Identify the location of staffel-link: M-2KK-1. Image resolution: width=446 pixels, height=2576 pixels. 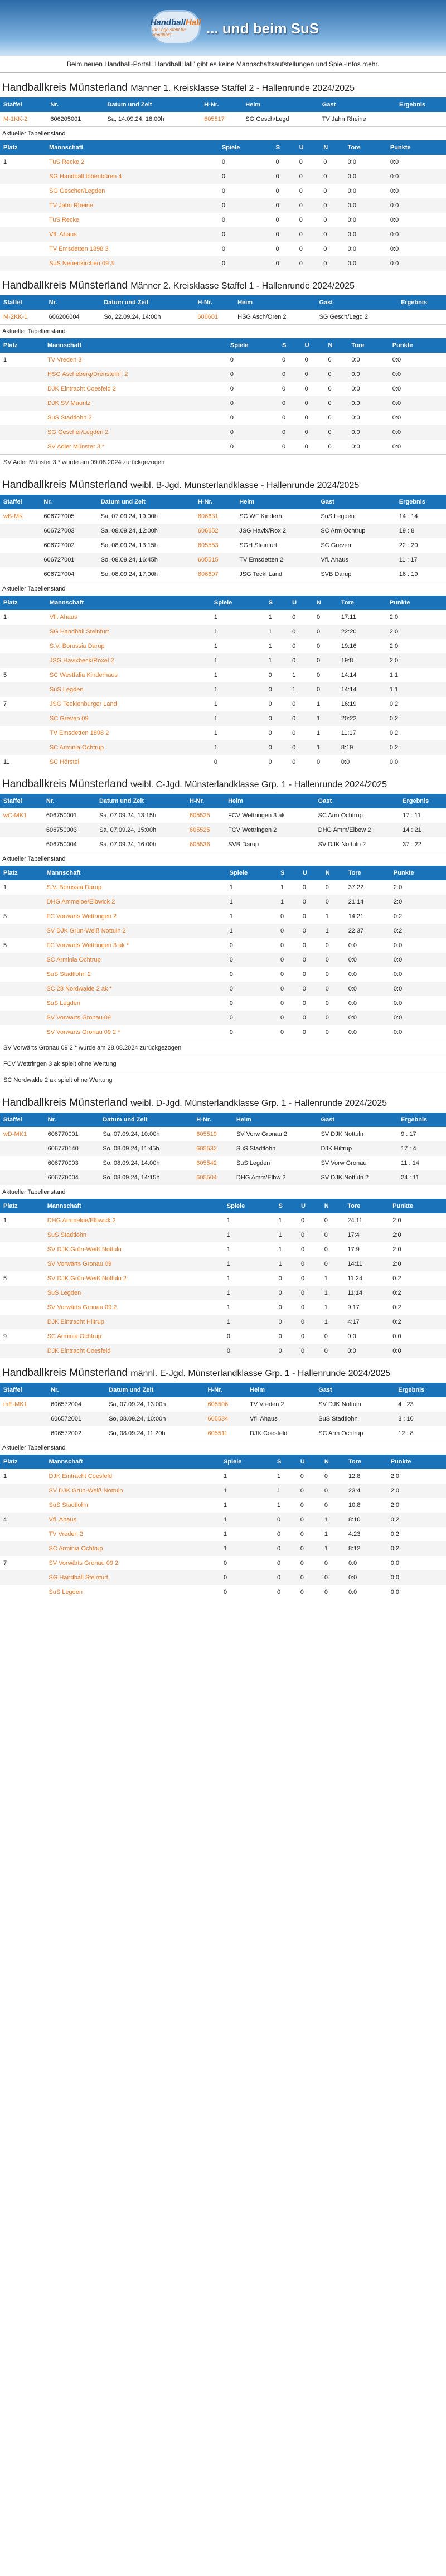
(15, 317).